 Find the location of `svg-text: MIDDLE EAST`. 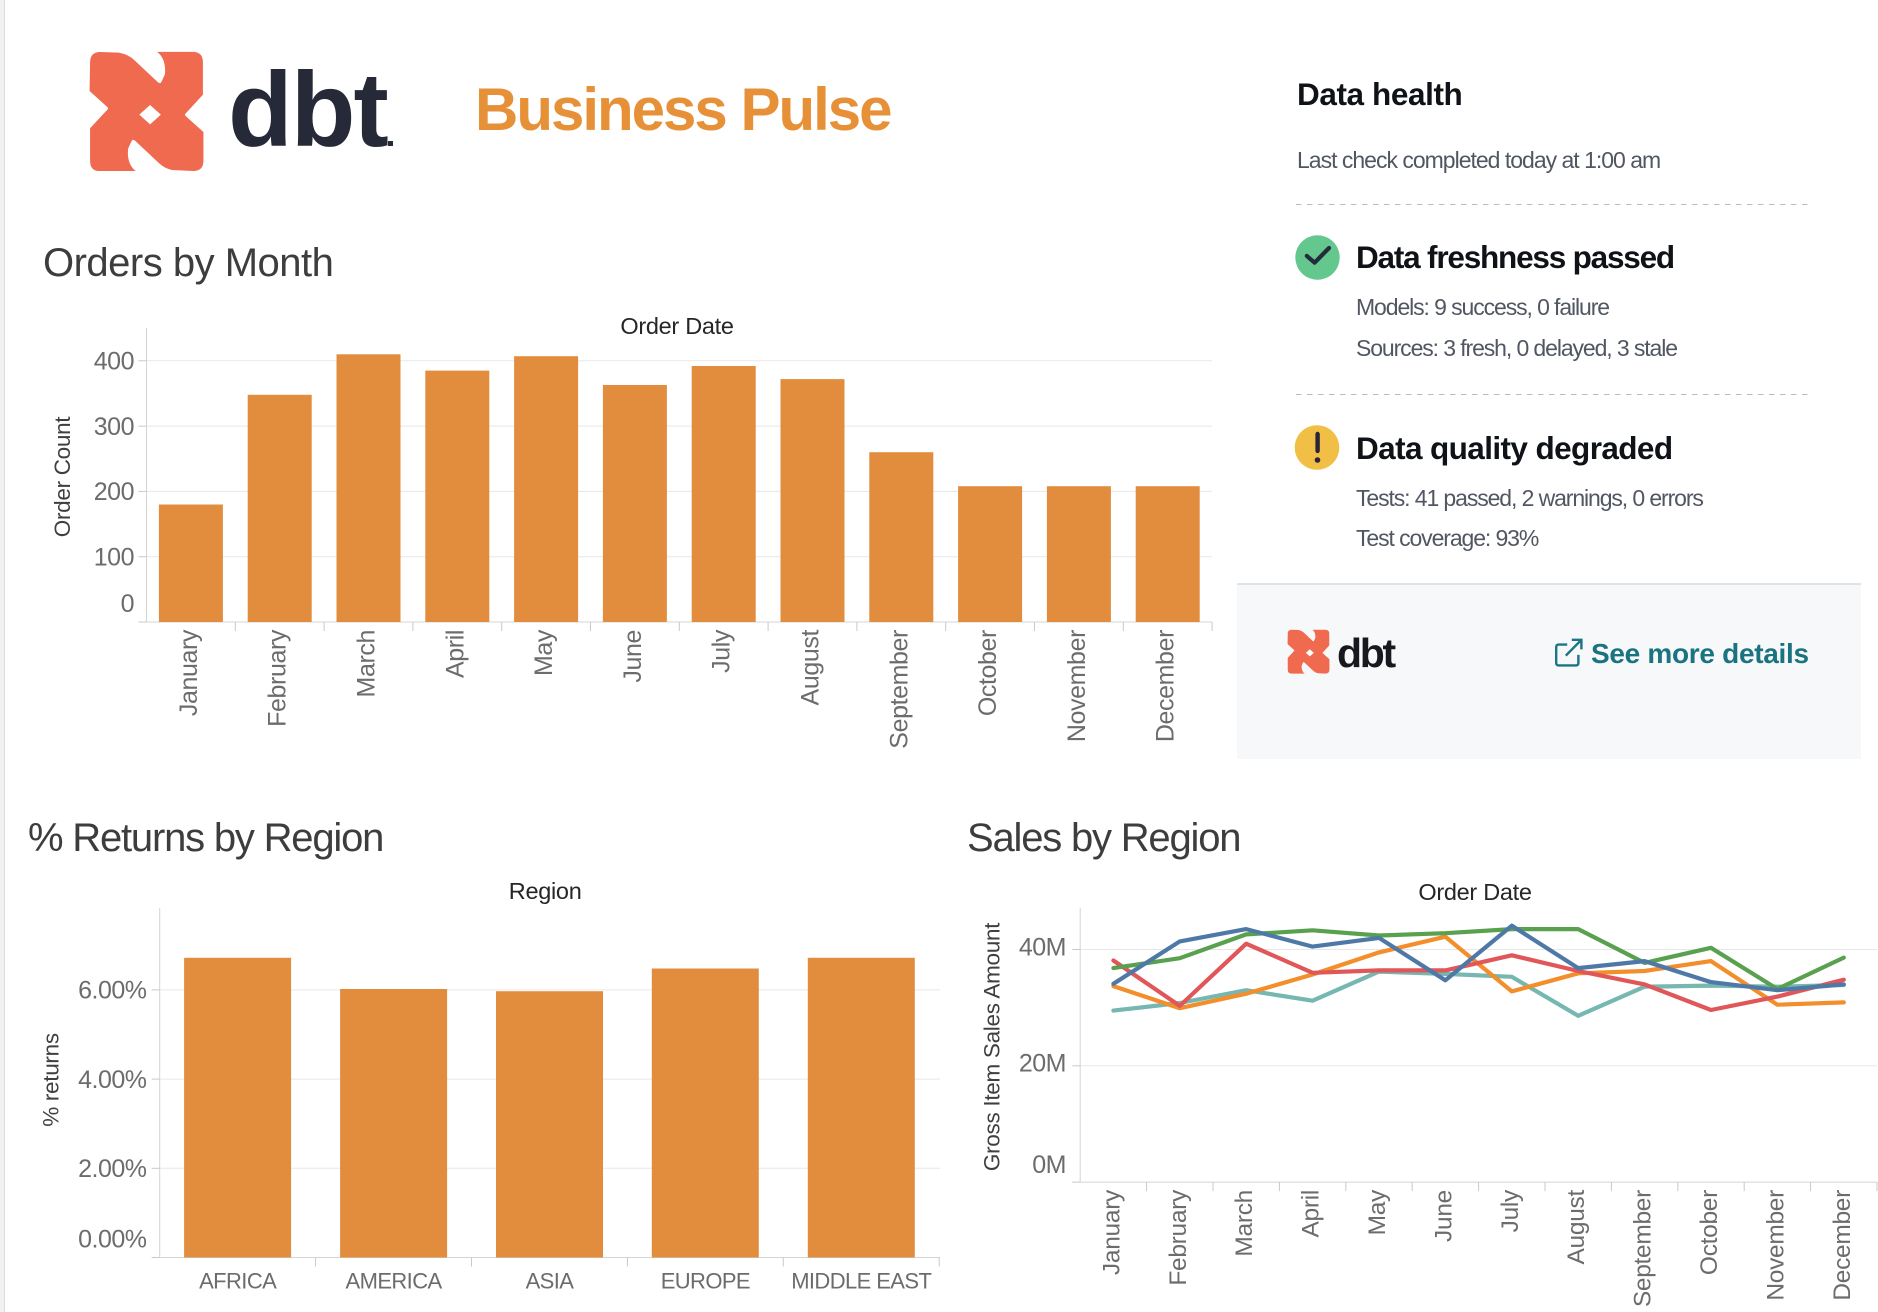

svg-text: MIDDLE EAST is located at coordinates (861, 1281).